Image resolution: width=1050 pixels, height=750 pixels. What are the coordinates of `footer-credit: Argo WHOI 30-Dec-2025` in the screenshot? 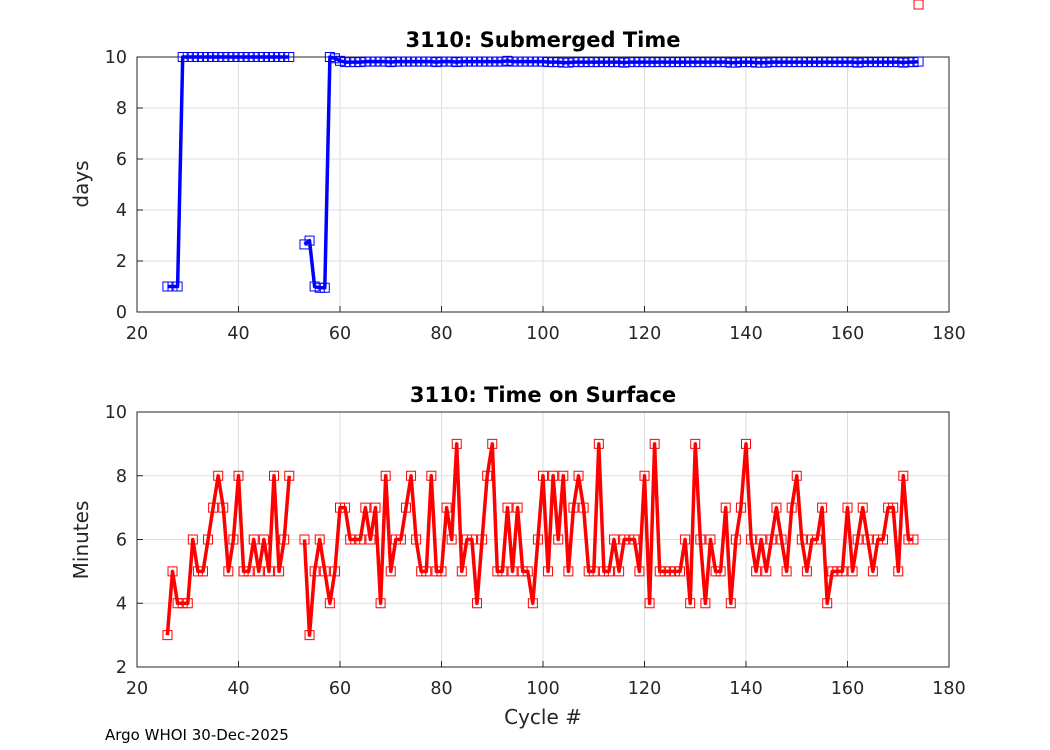 It's located at (197, 735).